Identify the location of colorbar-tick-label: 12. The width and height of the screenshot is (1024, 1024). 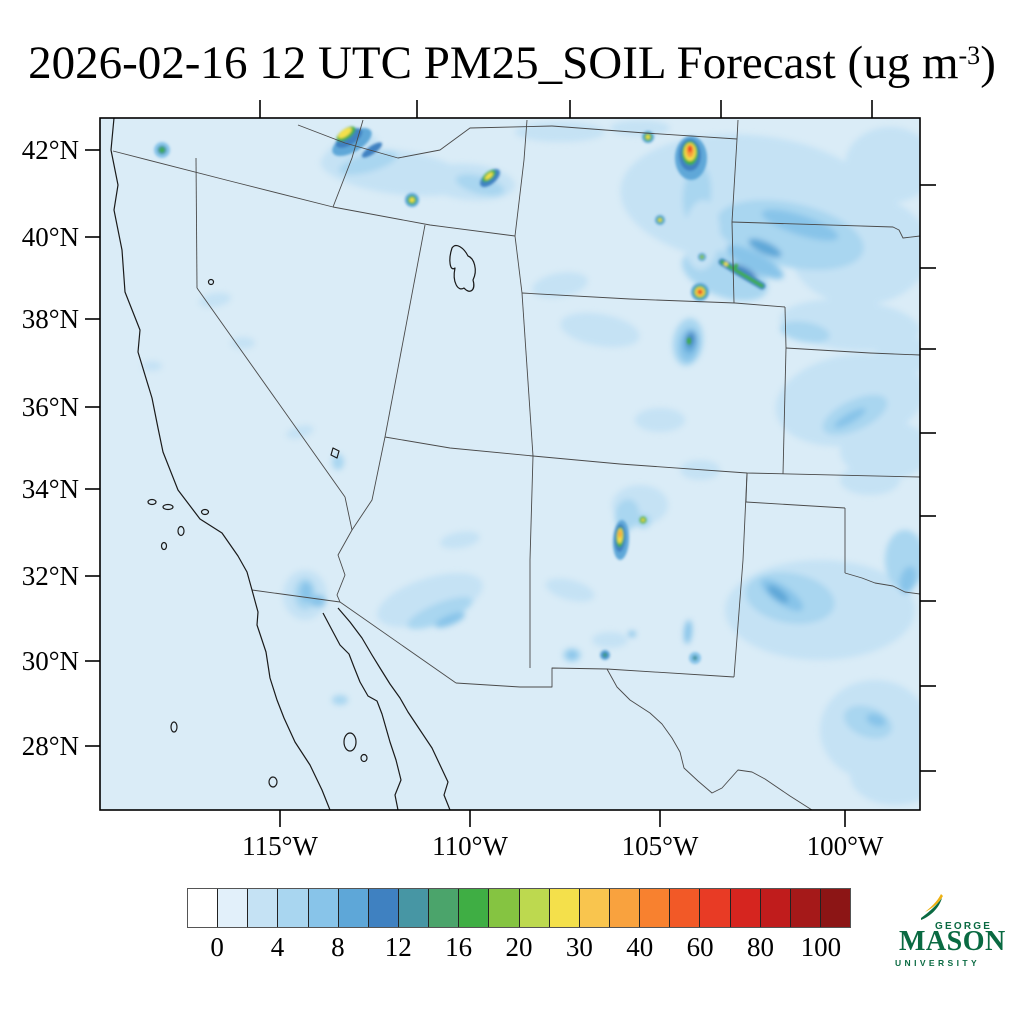
(398, 947).